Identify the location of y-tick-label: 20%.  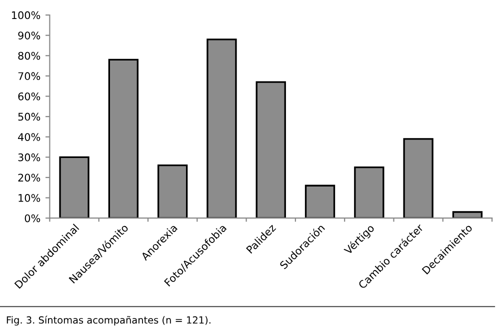
(29, 178).